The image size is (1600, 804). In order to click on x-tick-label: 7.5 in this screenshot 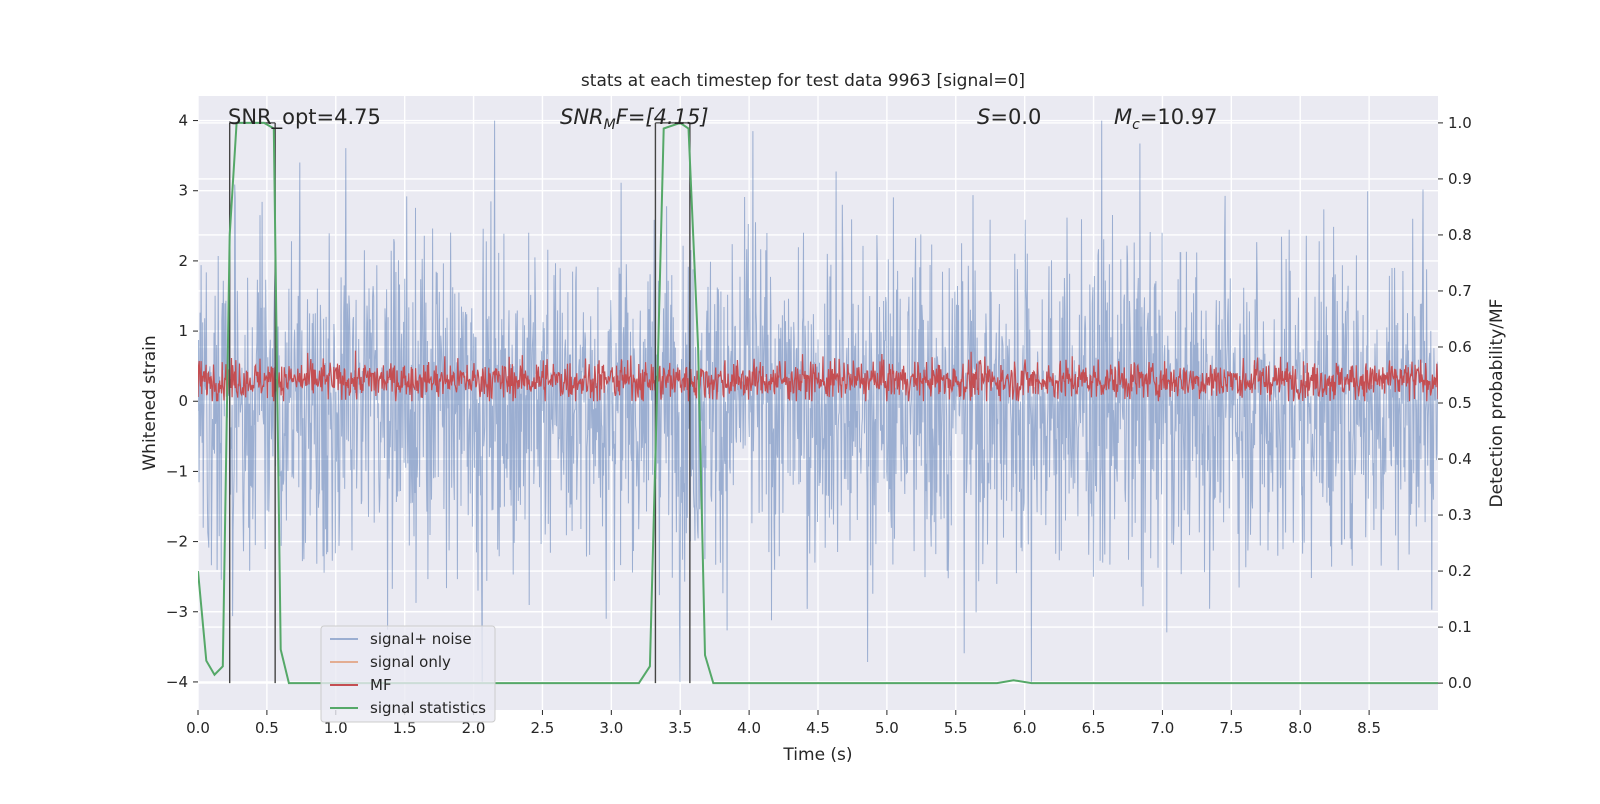, I will do `click(1231, 728)`.